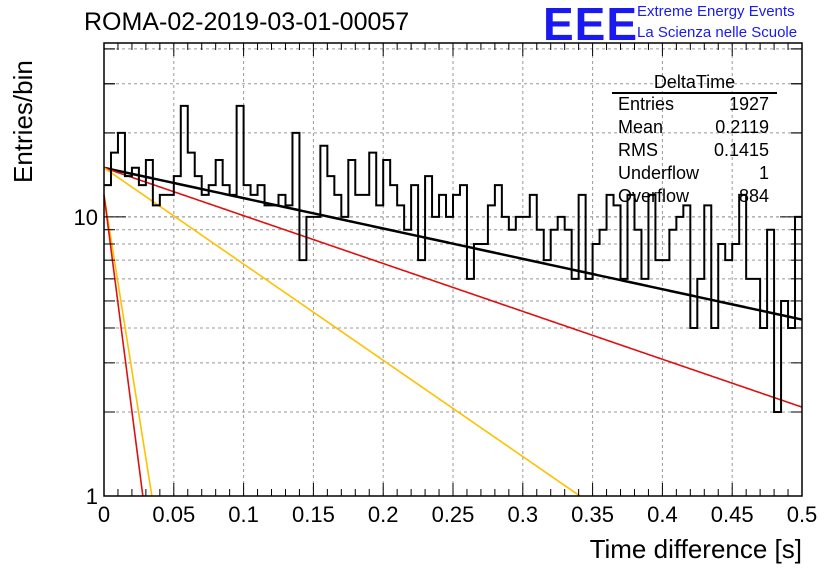  Describe the element at coordinates (659, 173) in the screenshot. I see `stats-box-label: Underflow` at that location.